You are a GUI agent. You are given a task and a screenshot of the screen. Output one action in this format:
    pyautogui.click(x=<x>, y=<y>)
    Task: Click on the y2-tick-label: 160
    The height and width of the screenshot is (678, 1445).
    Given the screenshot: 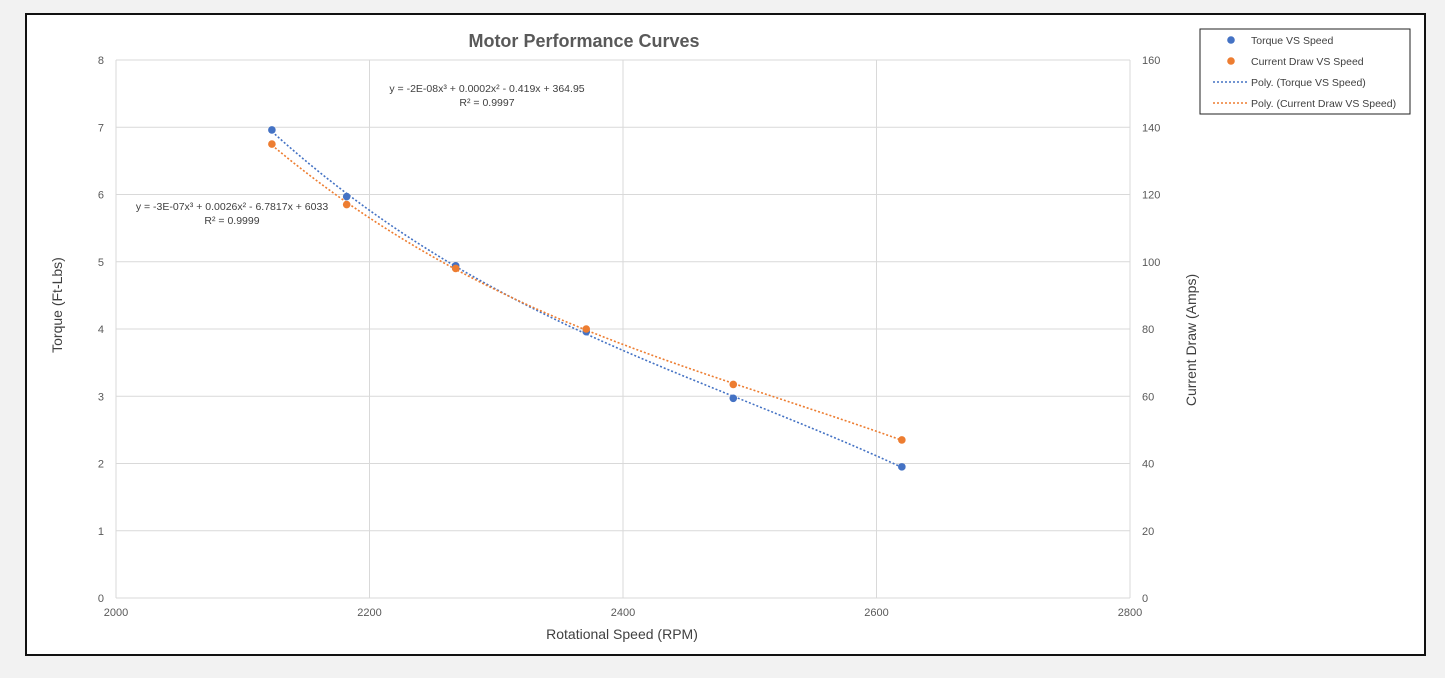 What is the action you would take?
    pyautogui.click(x=1151, y=61)
    